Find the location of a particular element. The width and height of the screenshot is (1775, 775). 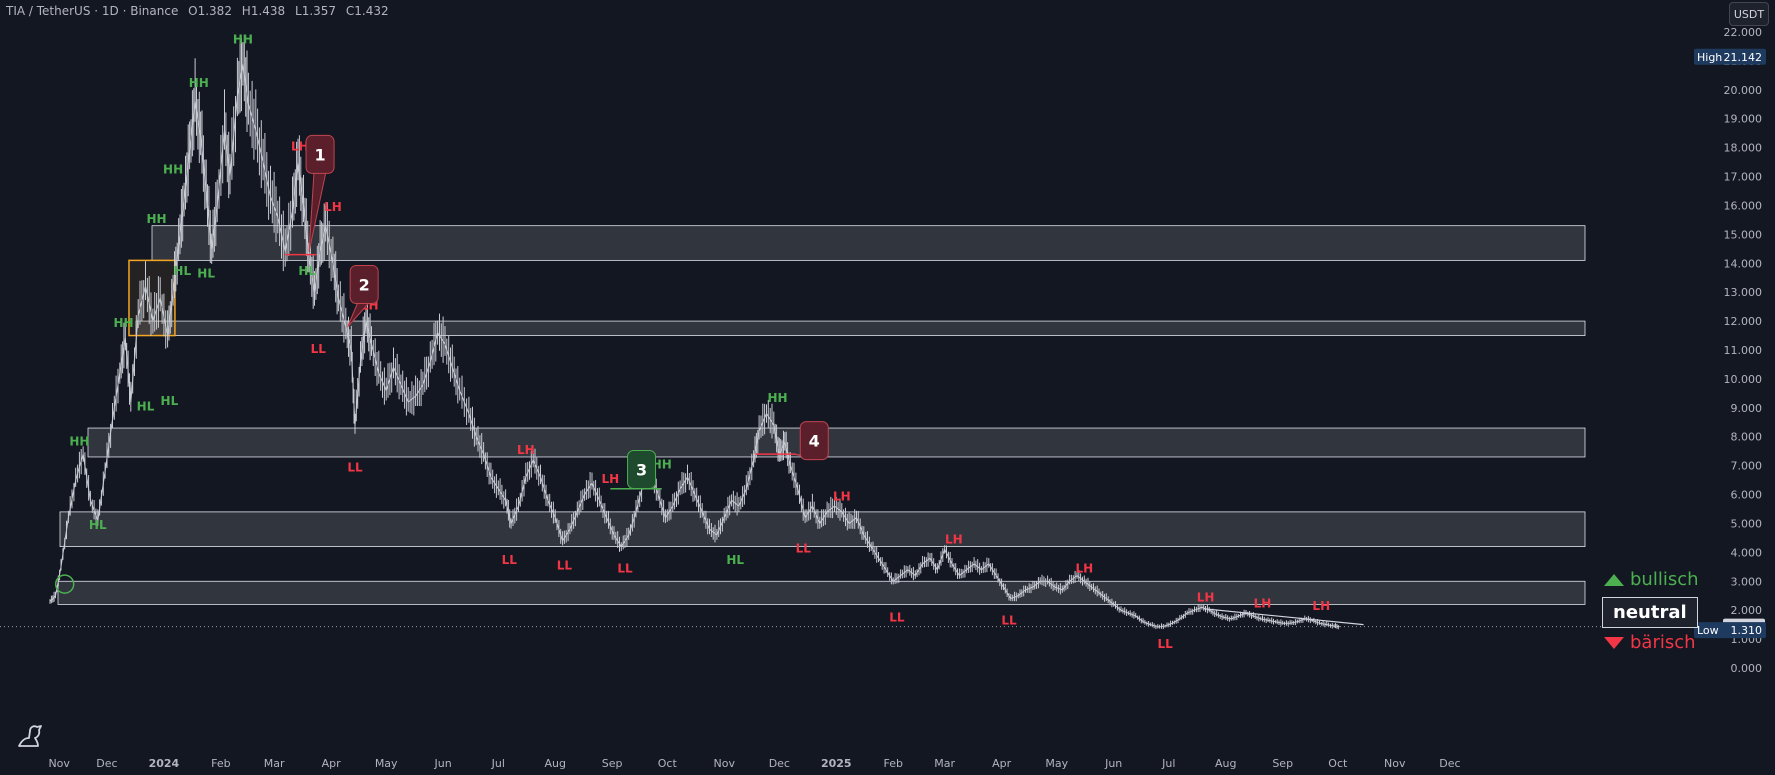

callout-number: 2 is located at coordinates (364, 285).